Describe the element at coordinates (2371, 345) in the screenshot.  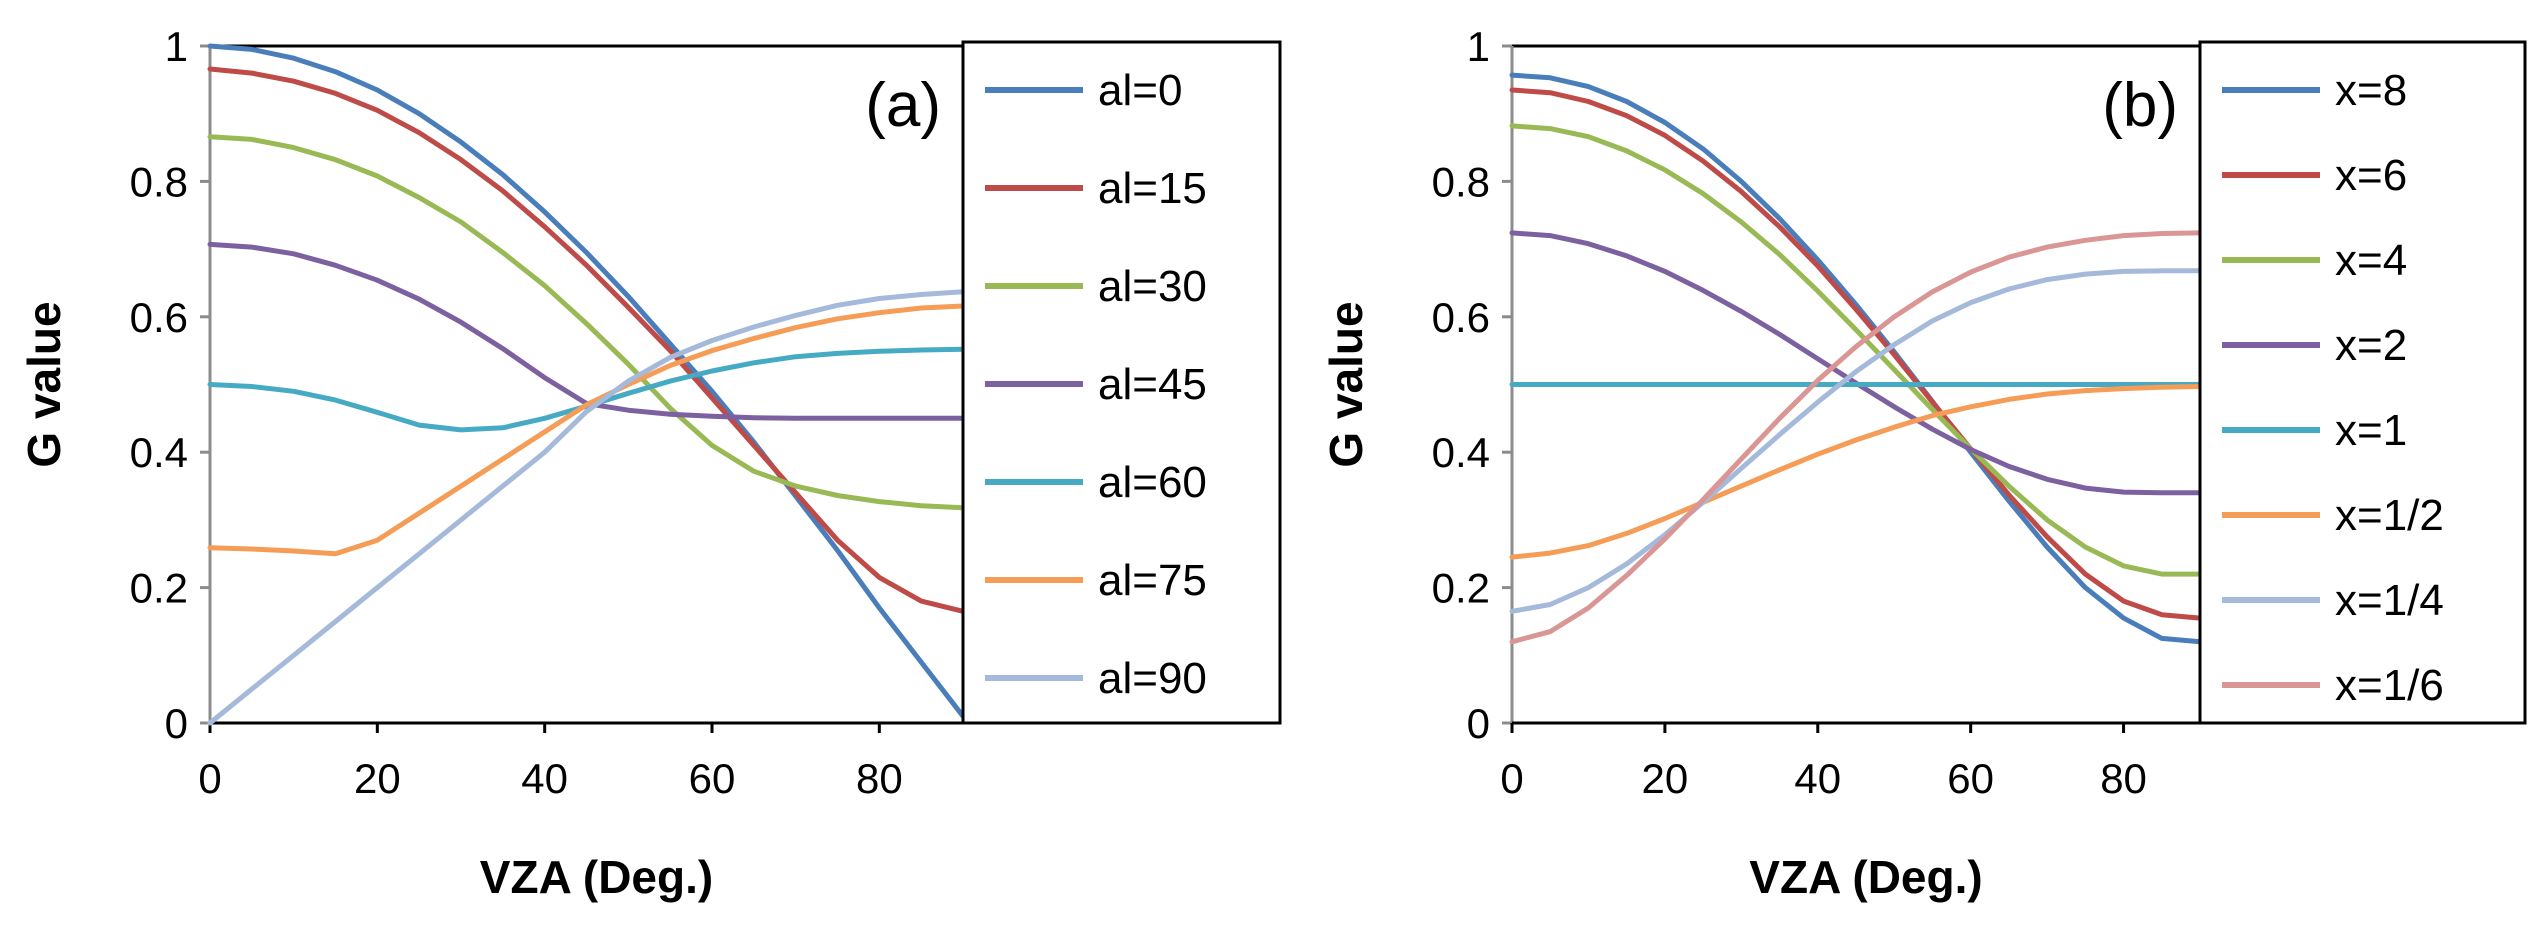
I see `legend-label: x=2` at that location.